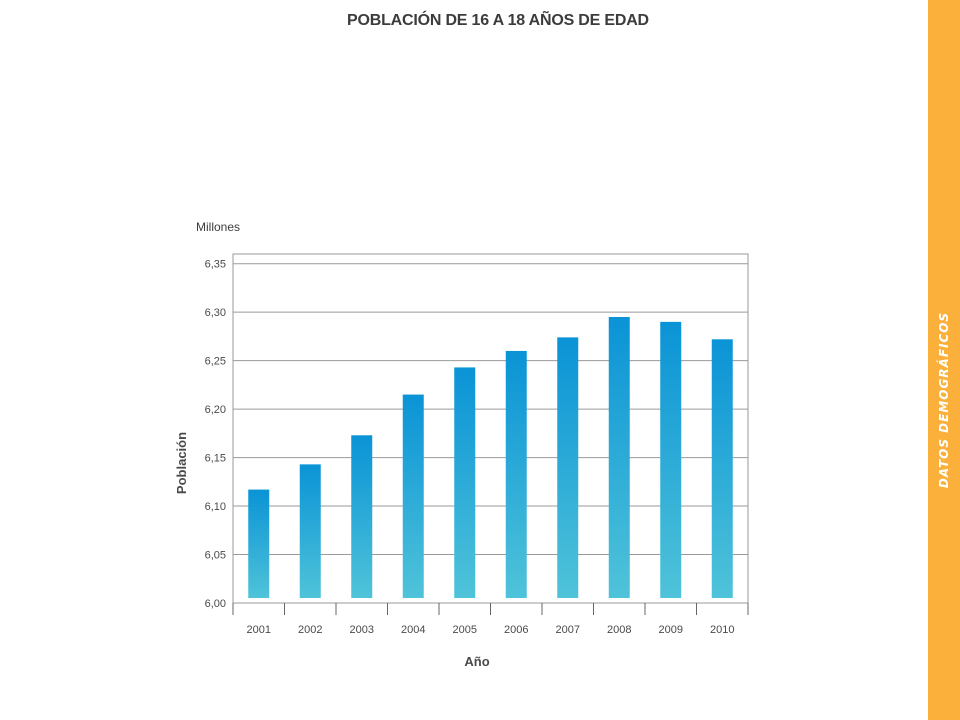 This screenshot has width=960, height=720. Describe the element at coordinates (476, 661) in the screenshot. I see `x-axis-title: Año` at that location.